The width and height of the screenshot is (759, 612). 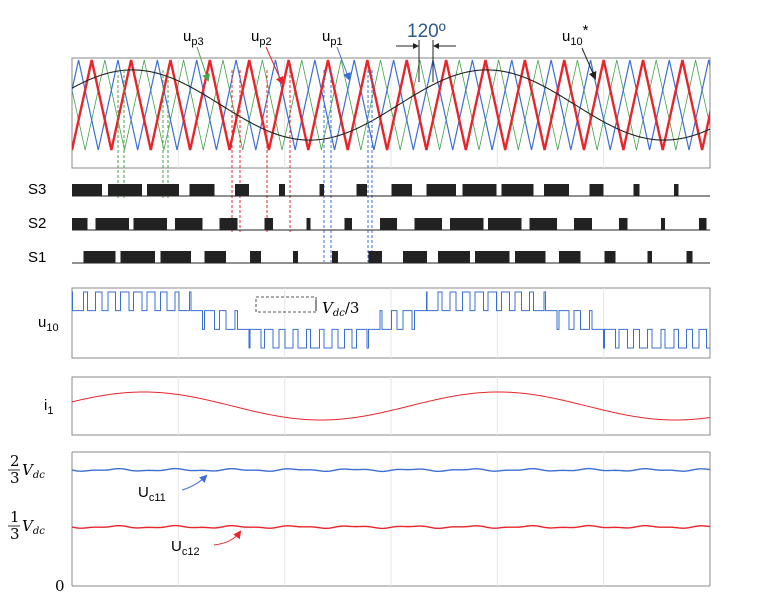 I want to click on carrier-up2-path, so click(x=391, y=105).